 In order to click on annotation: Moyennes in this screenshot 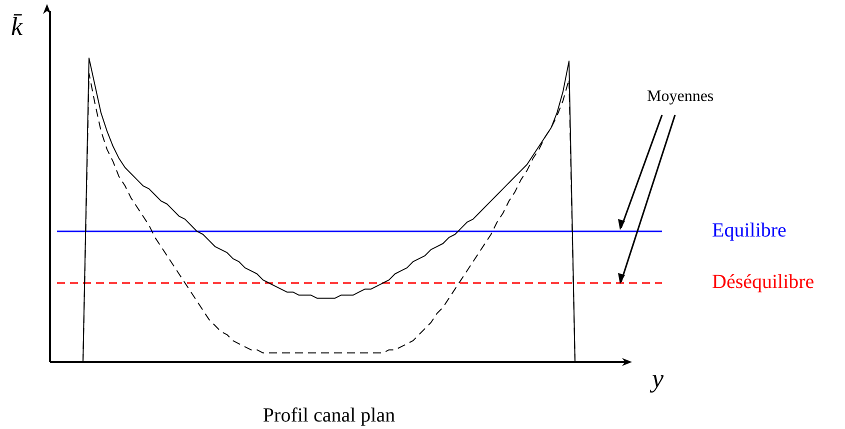, I will do `click(680, 97)`.